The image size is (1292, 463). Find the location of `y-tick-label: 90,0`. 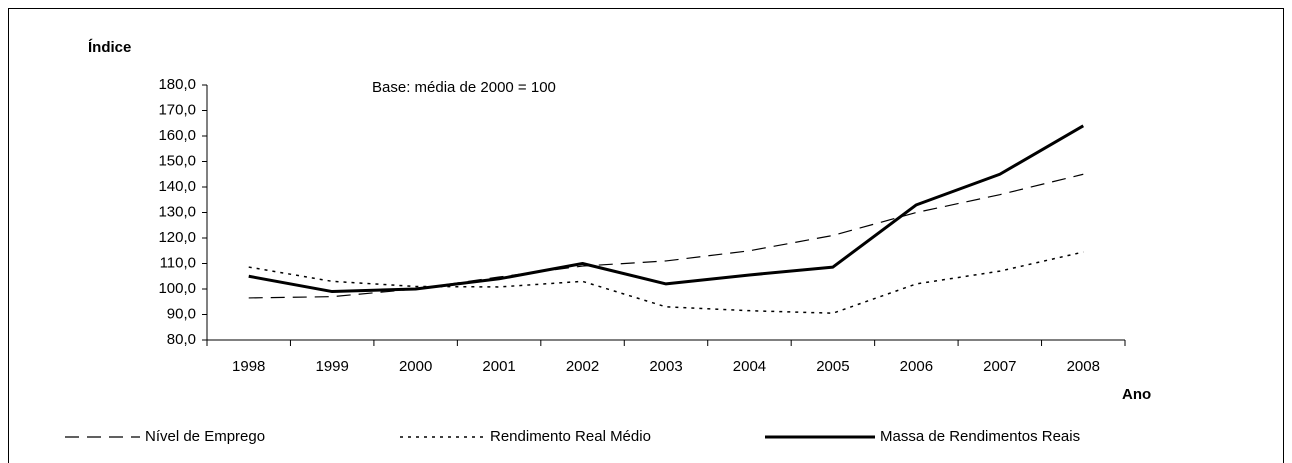

y-tick-label: 90,0 is located at coordinates (181, 313).